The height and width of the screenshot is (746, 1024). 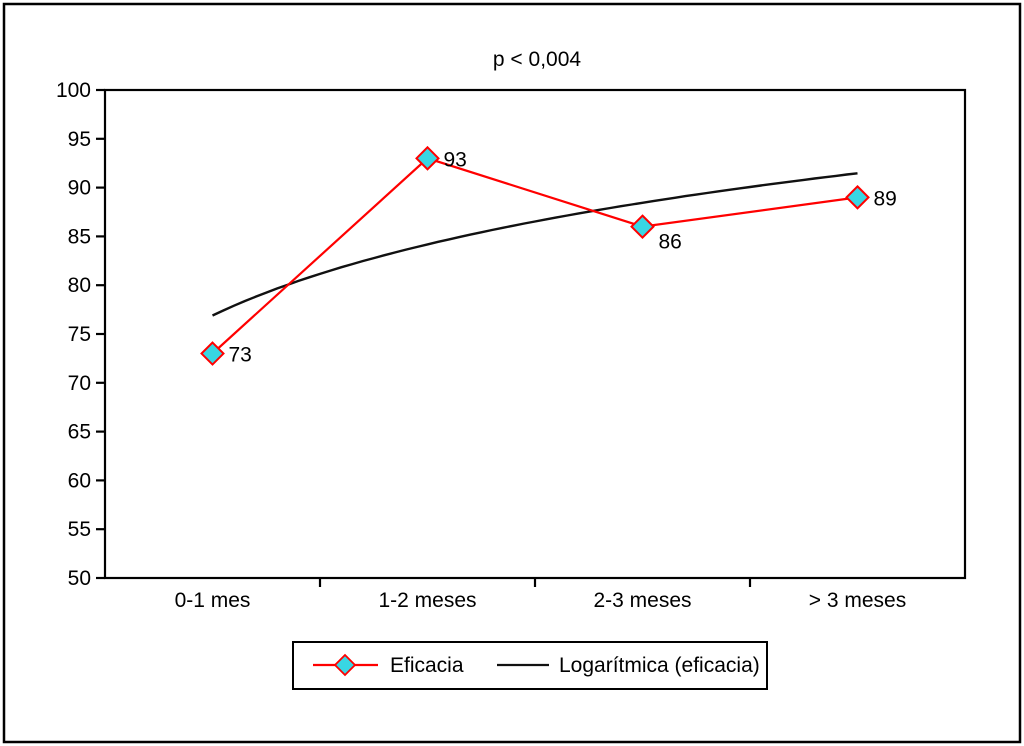 I want to click on legend: Eficacia Logarítmica (eficacia), so click(x=530, y=665).